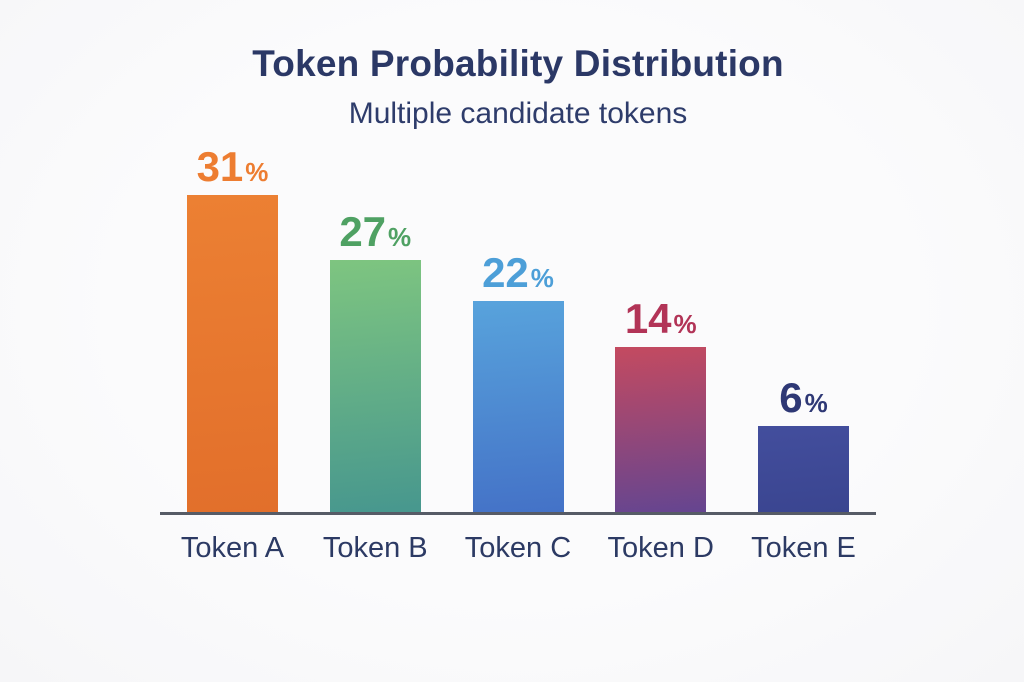 The width and height of the screenshot is (1024, 682). I want to click on bar-value-label-token-b: 27%, so click(375, 232).